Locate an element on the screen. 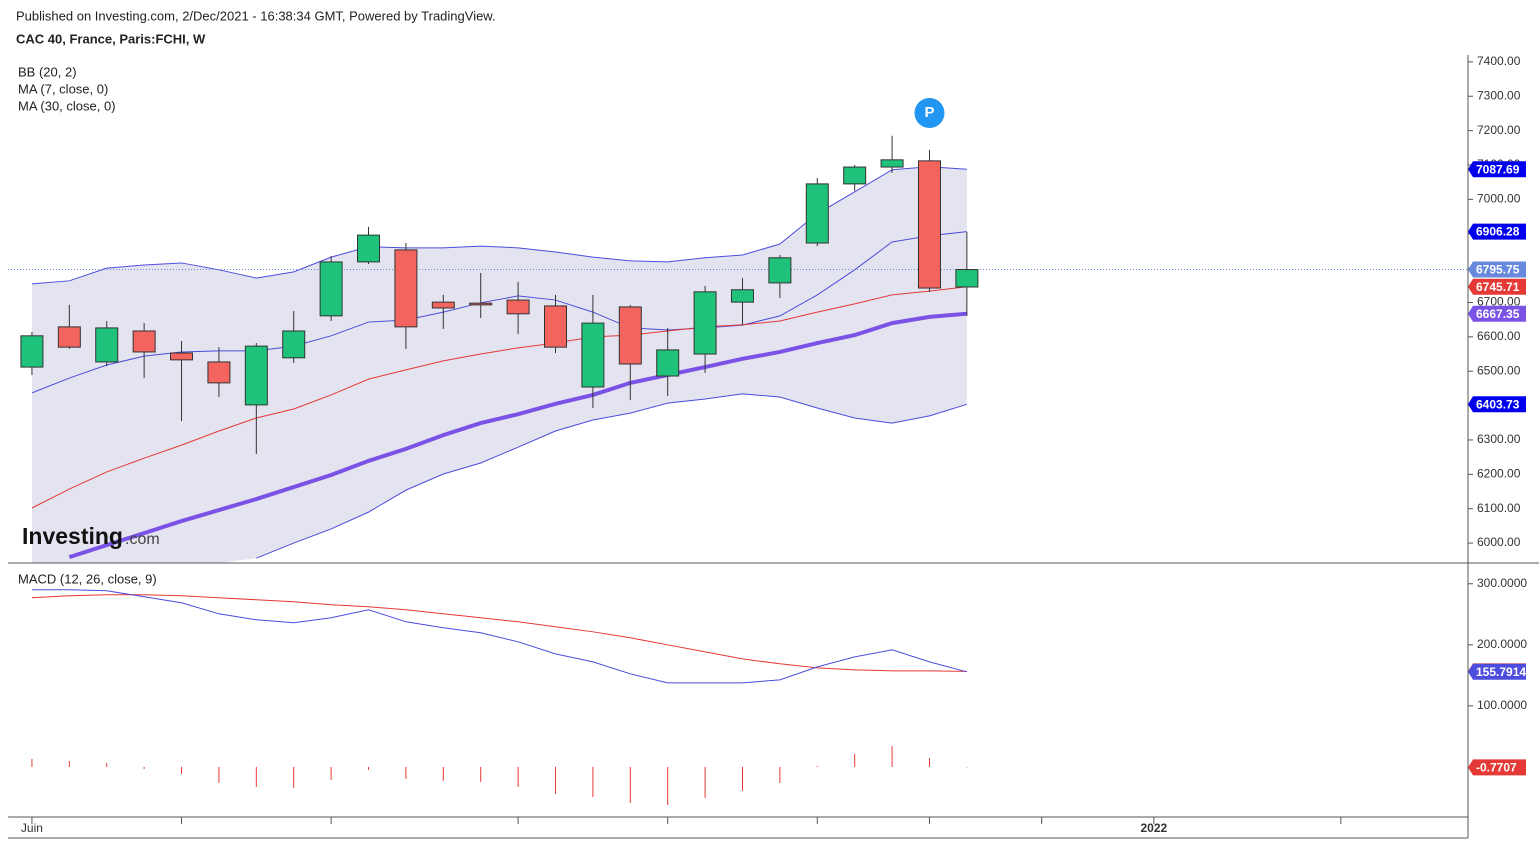  y-tick-label: 7300.00 is located at coordinates (1499, 95).